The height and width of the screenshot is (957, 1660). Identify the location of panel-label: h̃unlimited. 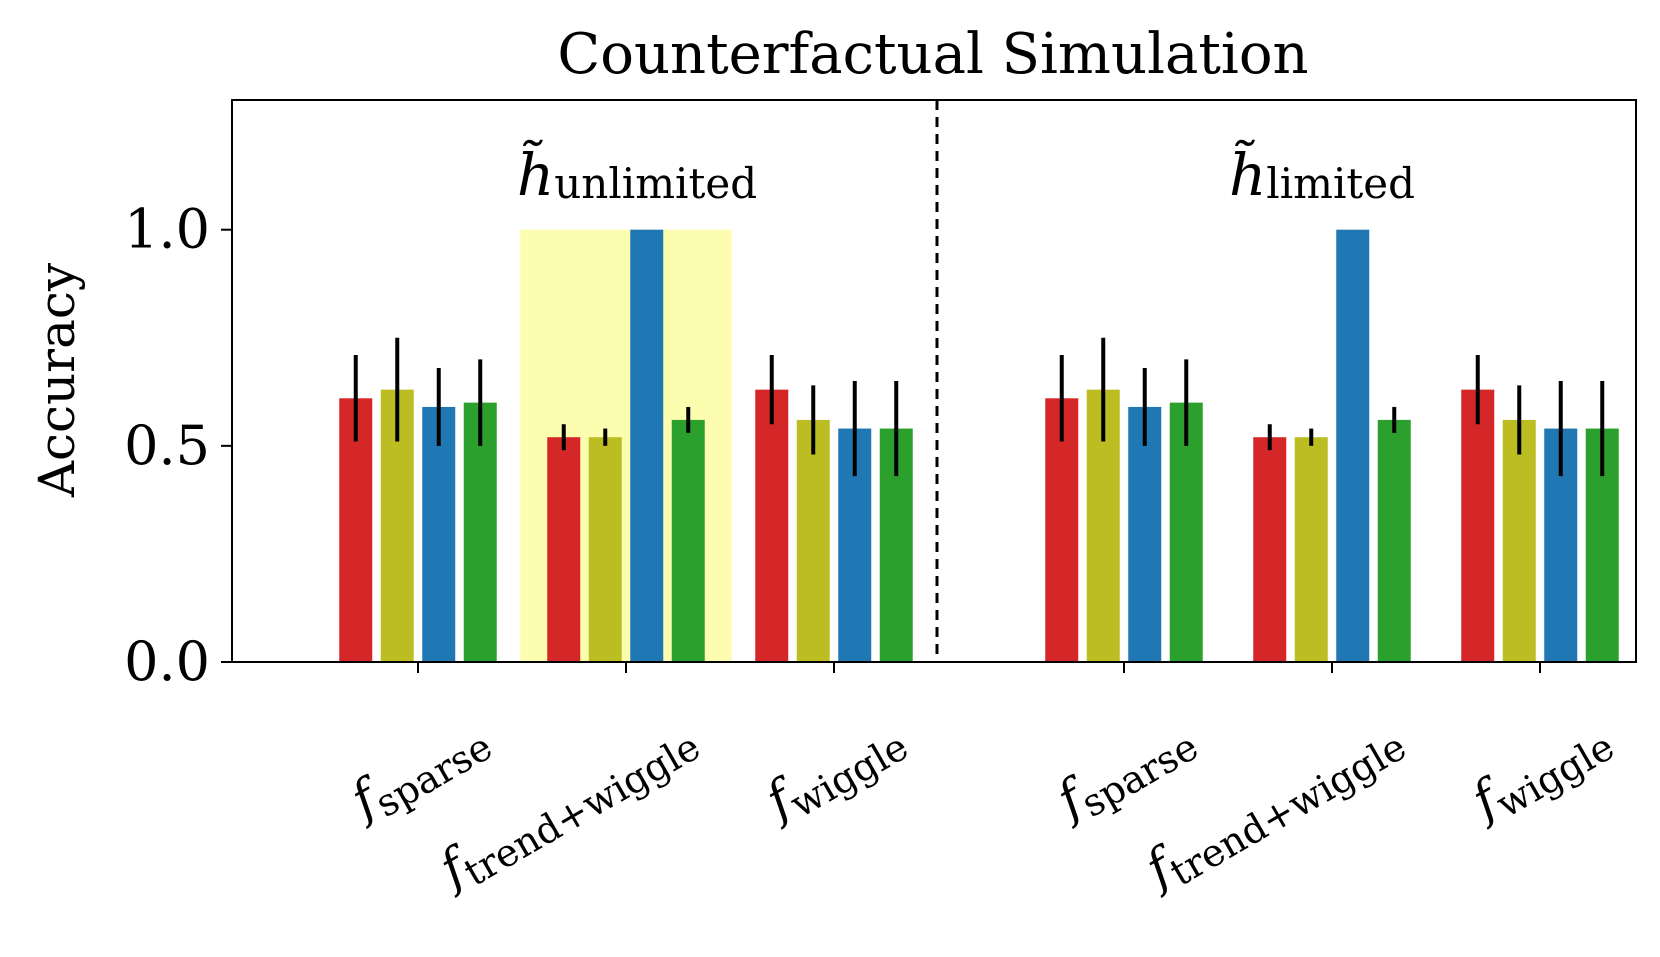
(637, 173).